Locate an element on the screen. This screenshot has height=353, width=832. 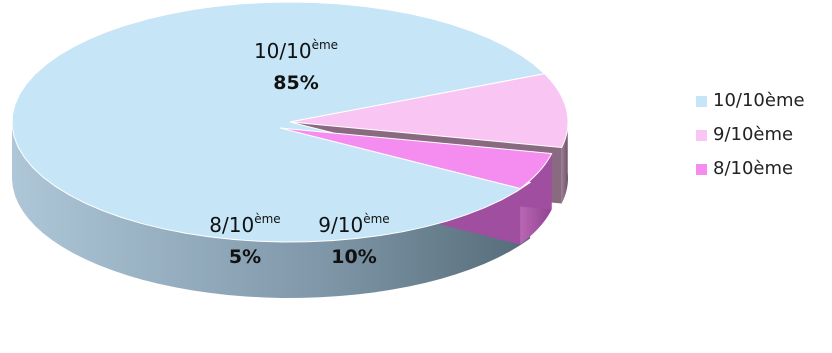
slice-percent-label: 85% is located at coordinates (295, 83).